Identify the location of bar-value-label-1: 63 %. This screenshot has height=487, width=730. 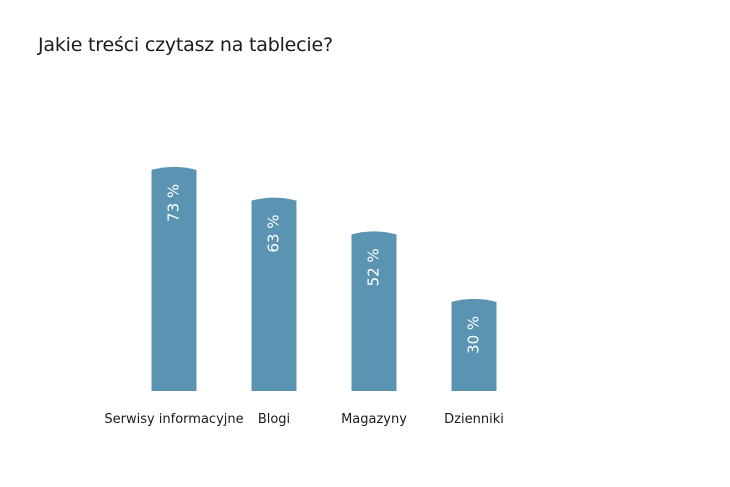
(274, 234).